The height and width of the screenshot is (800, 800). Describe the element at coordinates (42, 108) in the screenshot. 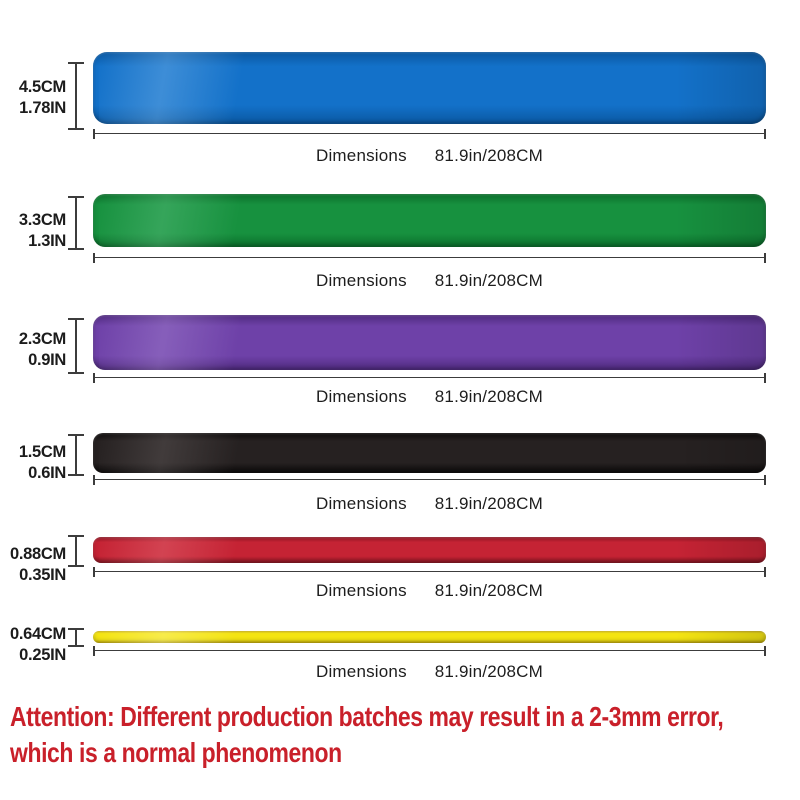

I see `height-in-label: 1.78IN` at that location.